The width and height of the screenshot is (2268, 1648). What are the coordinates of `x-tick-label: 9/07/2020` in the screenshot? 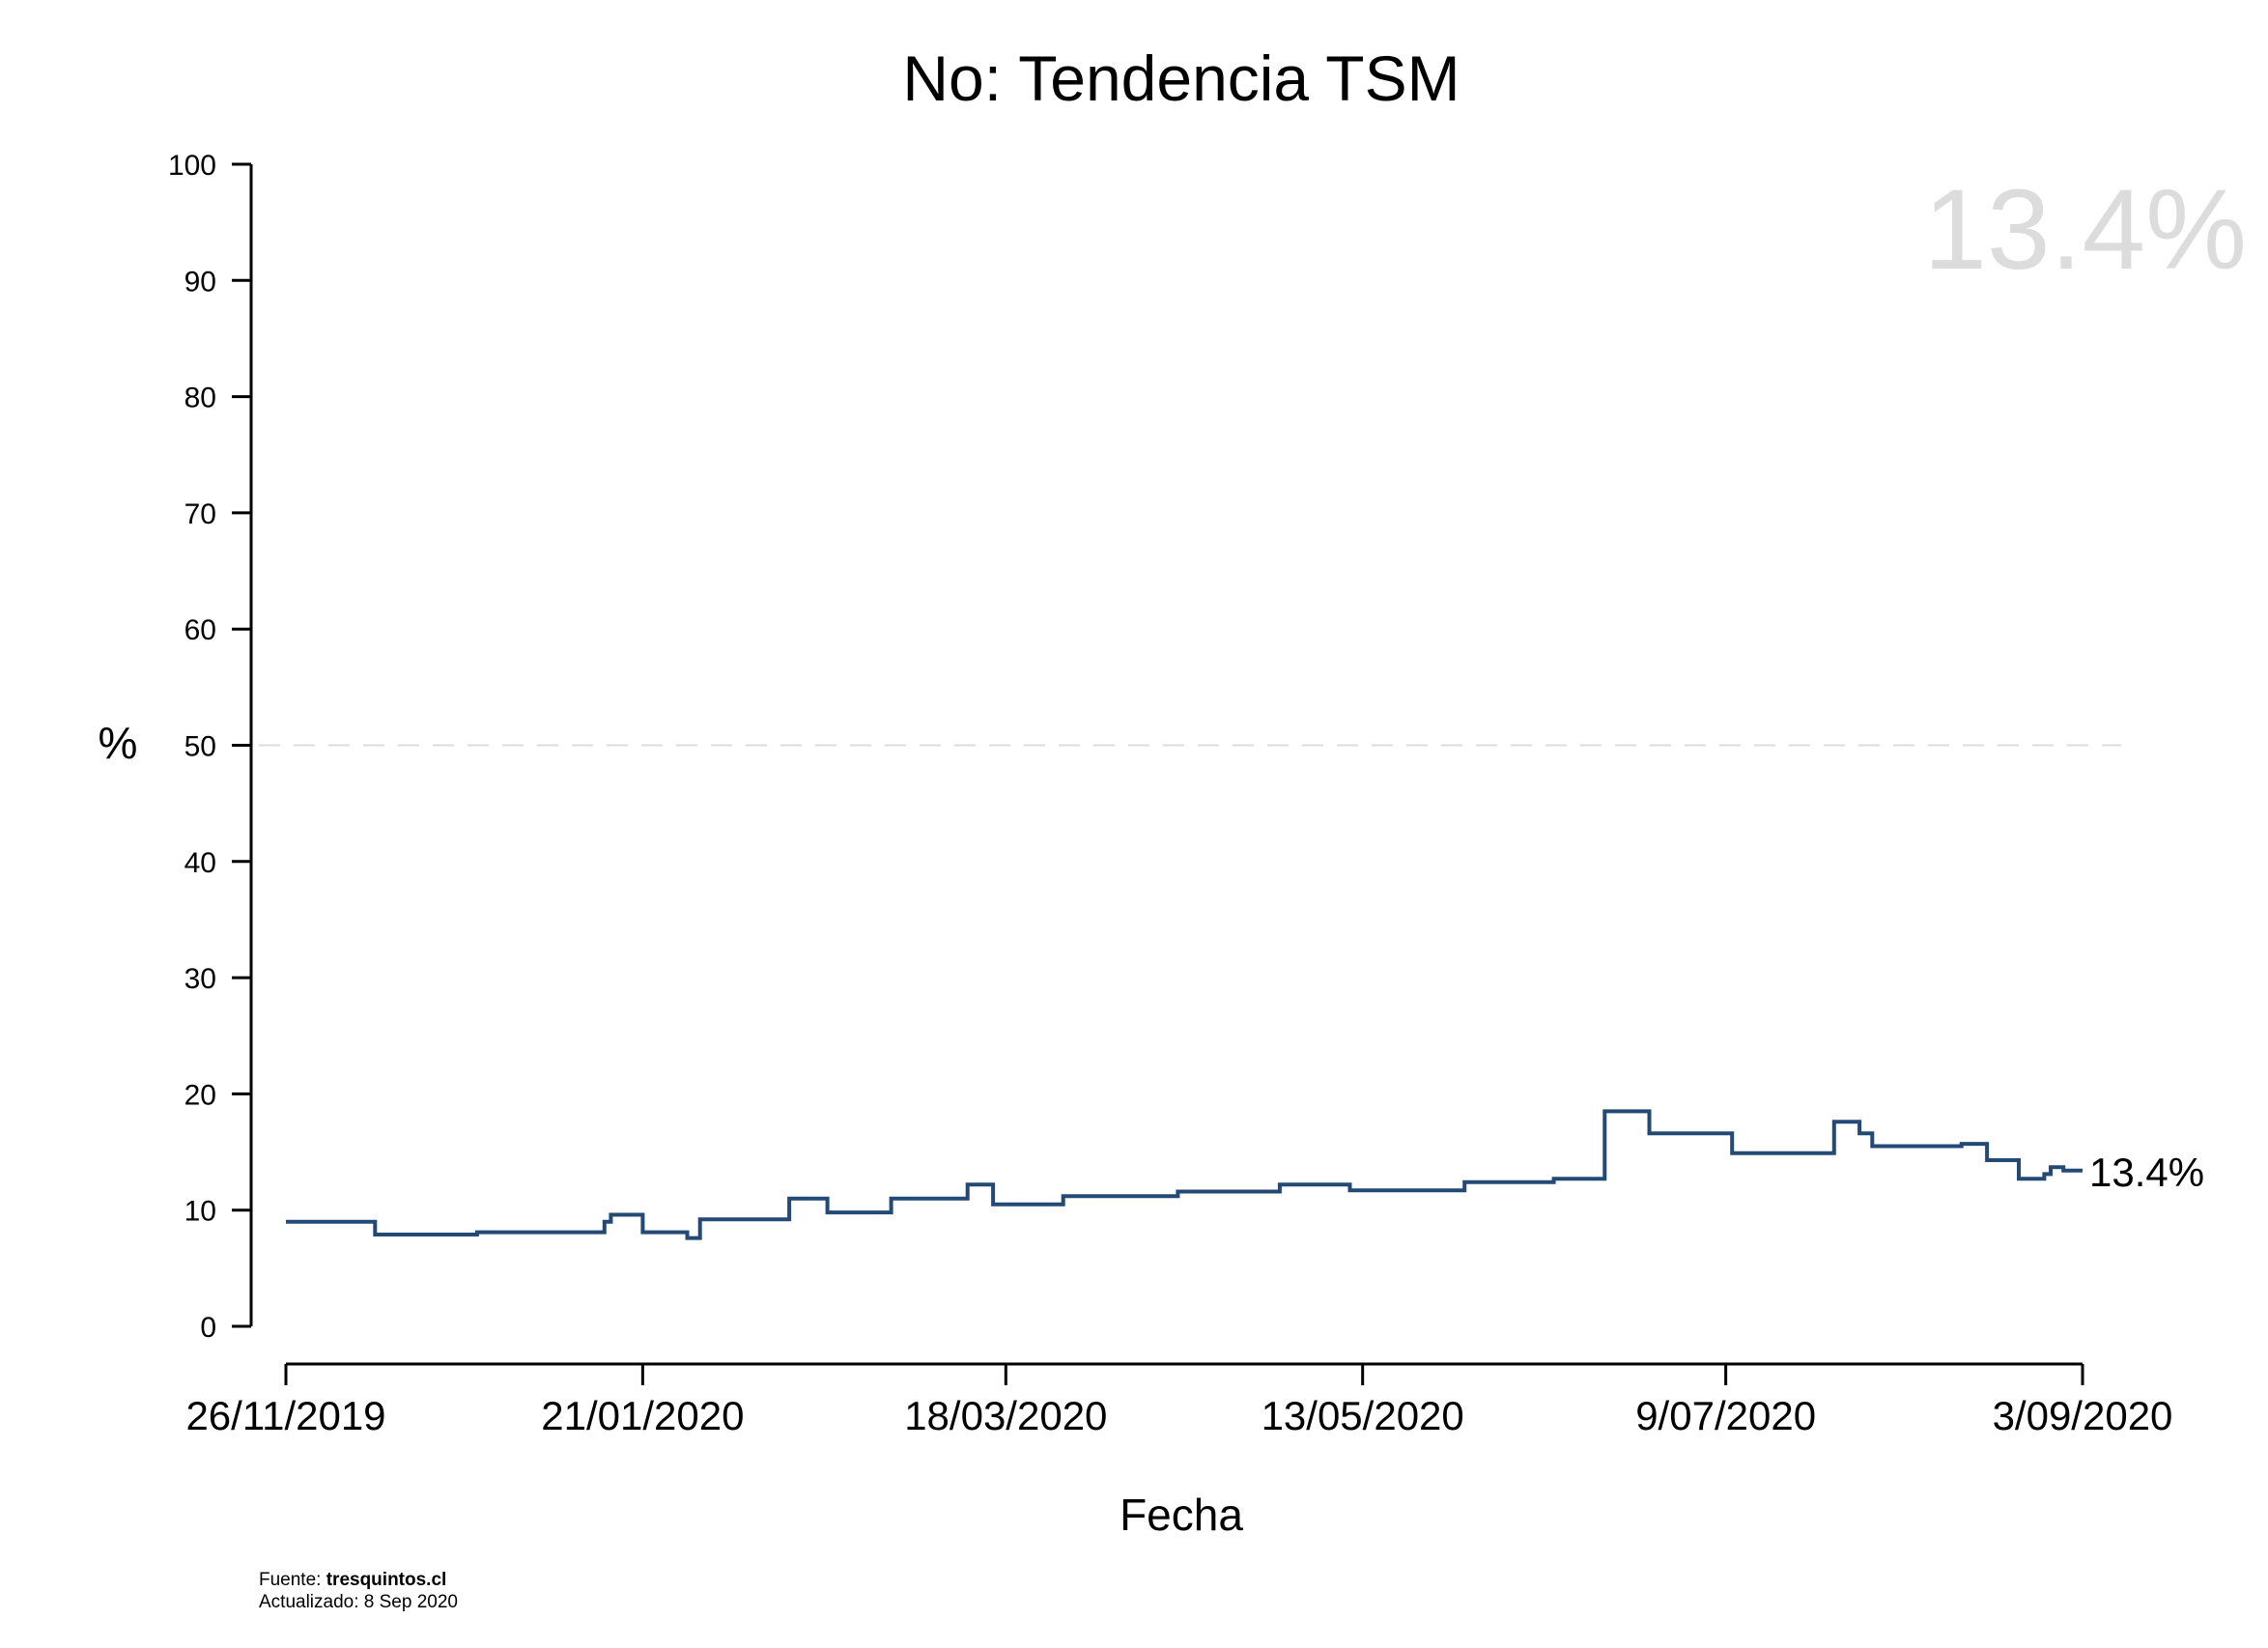 It's located at (1725, 1415).